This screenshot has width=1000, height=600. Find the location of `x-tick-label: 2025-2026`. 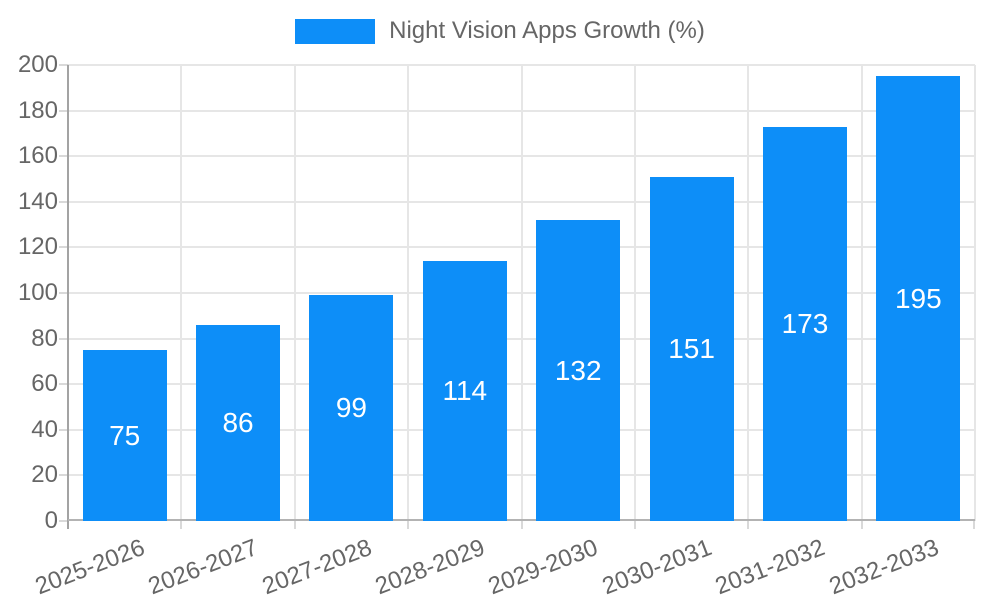

x-tick-label: 2025-2026 is located at coordinates (90, 566).